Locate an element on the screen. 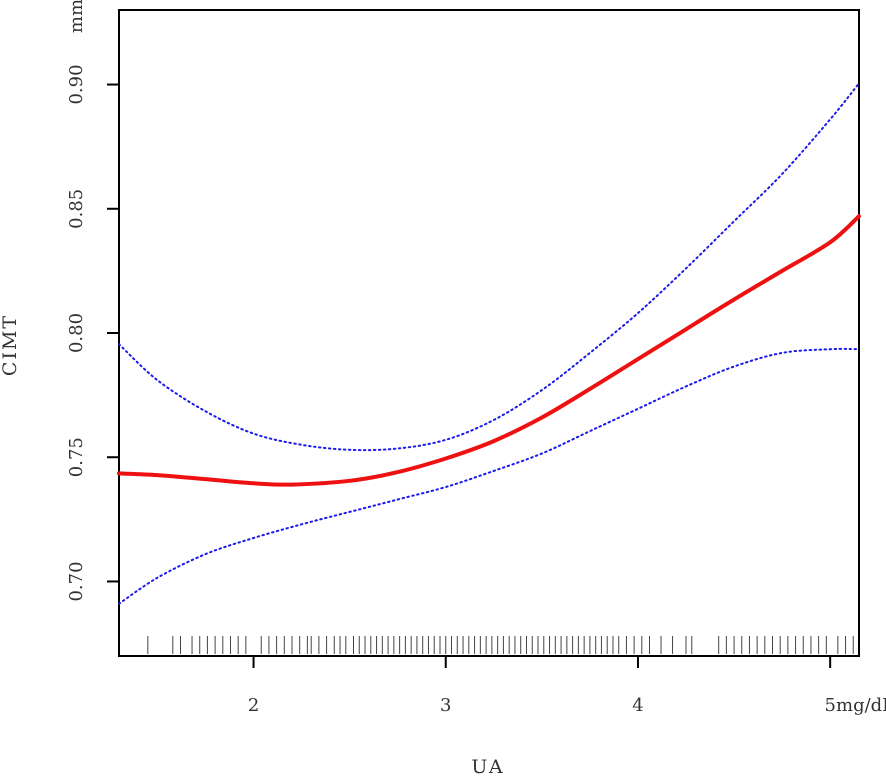  x-tick-label: 5 is located at coordinates (829, 705).